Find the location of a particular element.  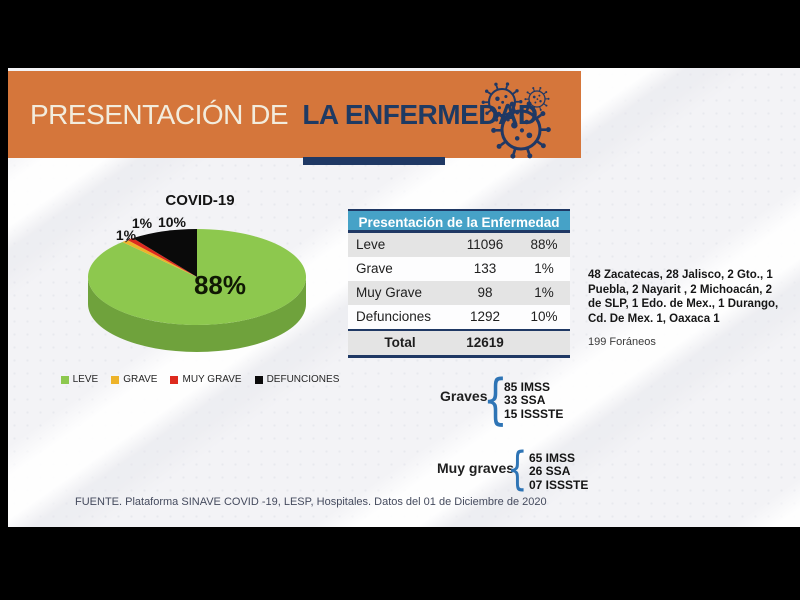

legend-item-defunciones: DEFUNCIONES is located at coordinates (297, 379).